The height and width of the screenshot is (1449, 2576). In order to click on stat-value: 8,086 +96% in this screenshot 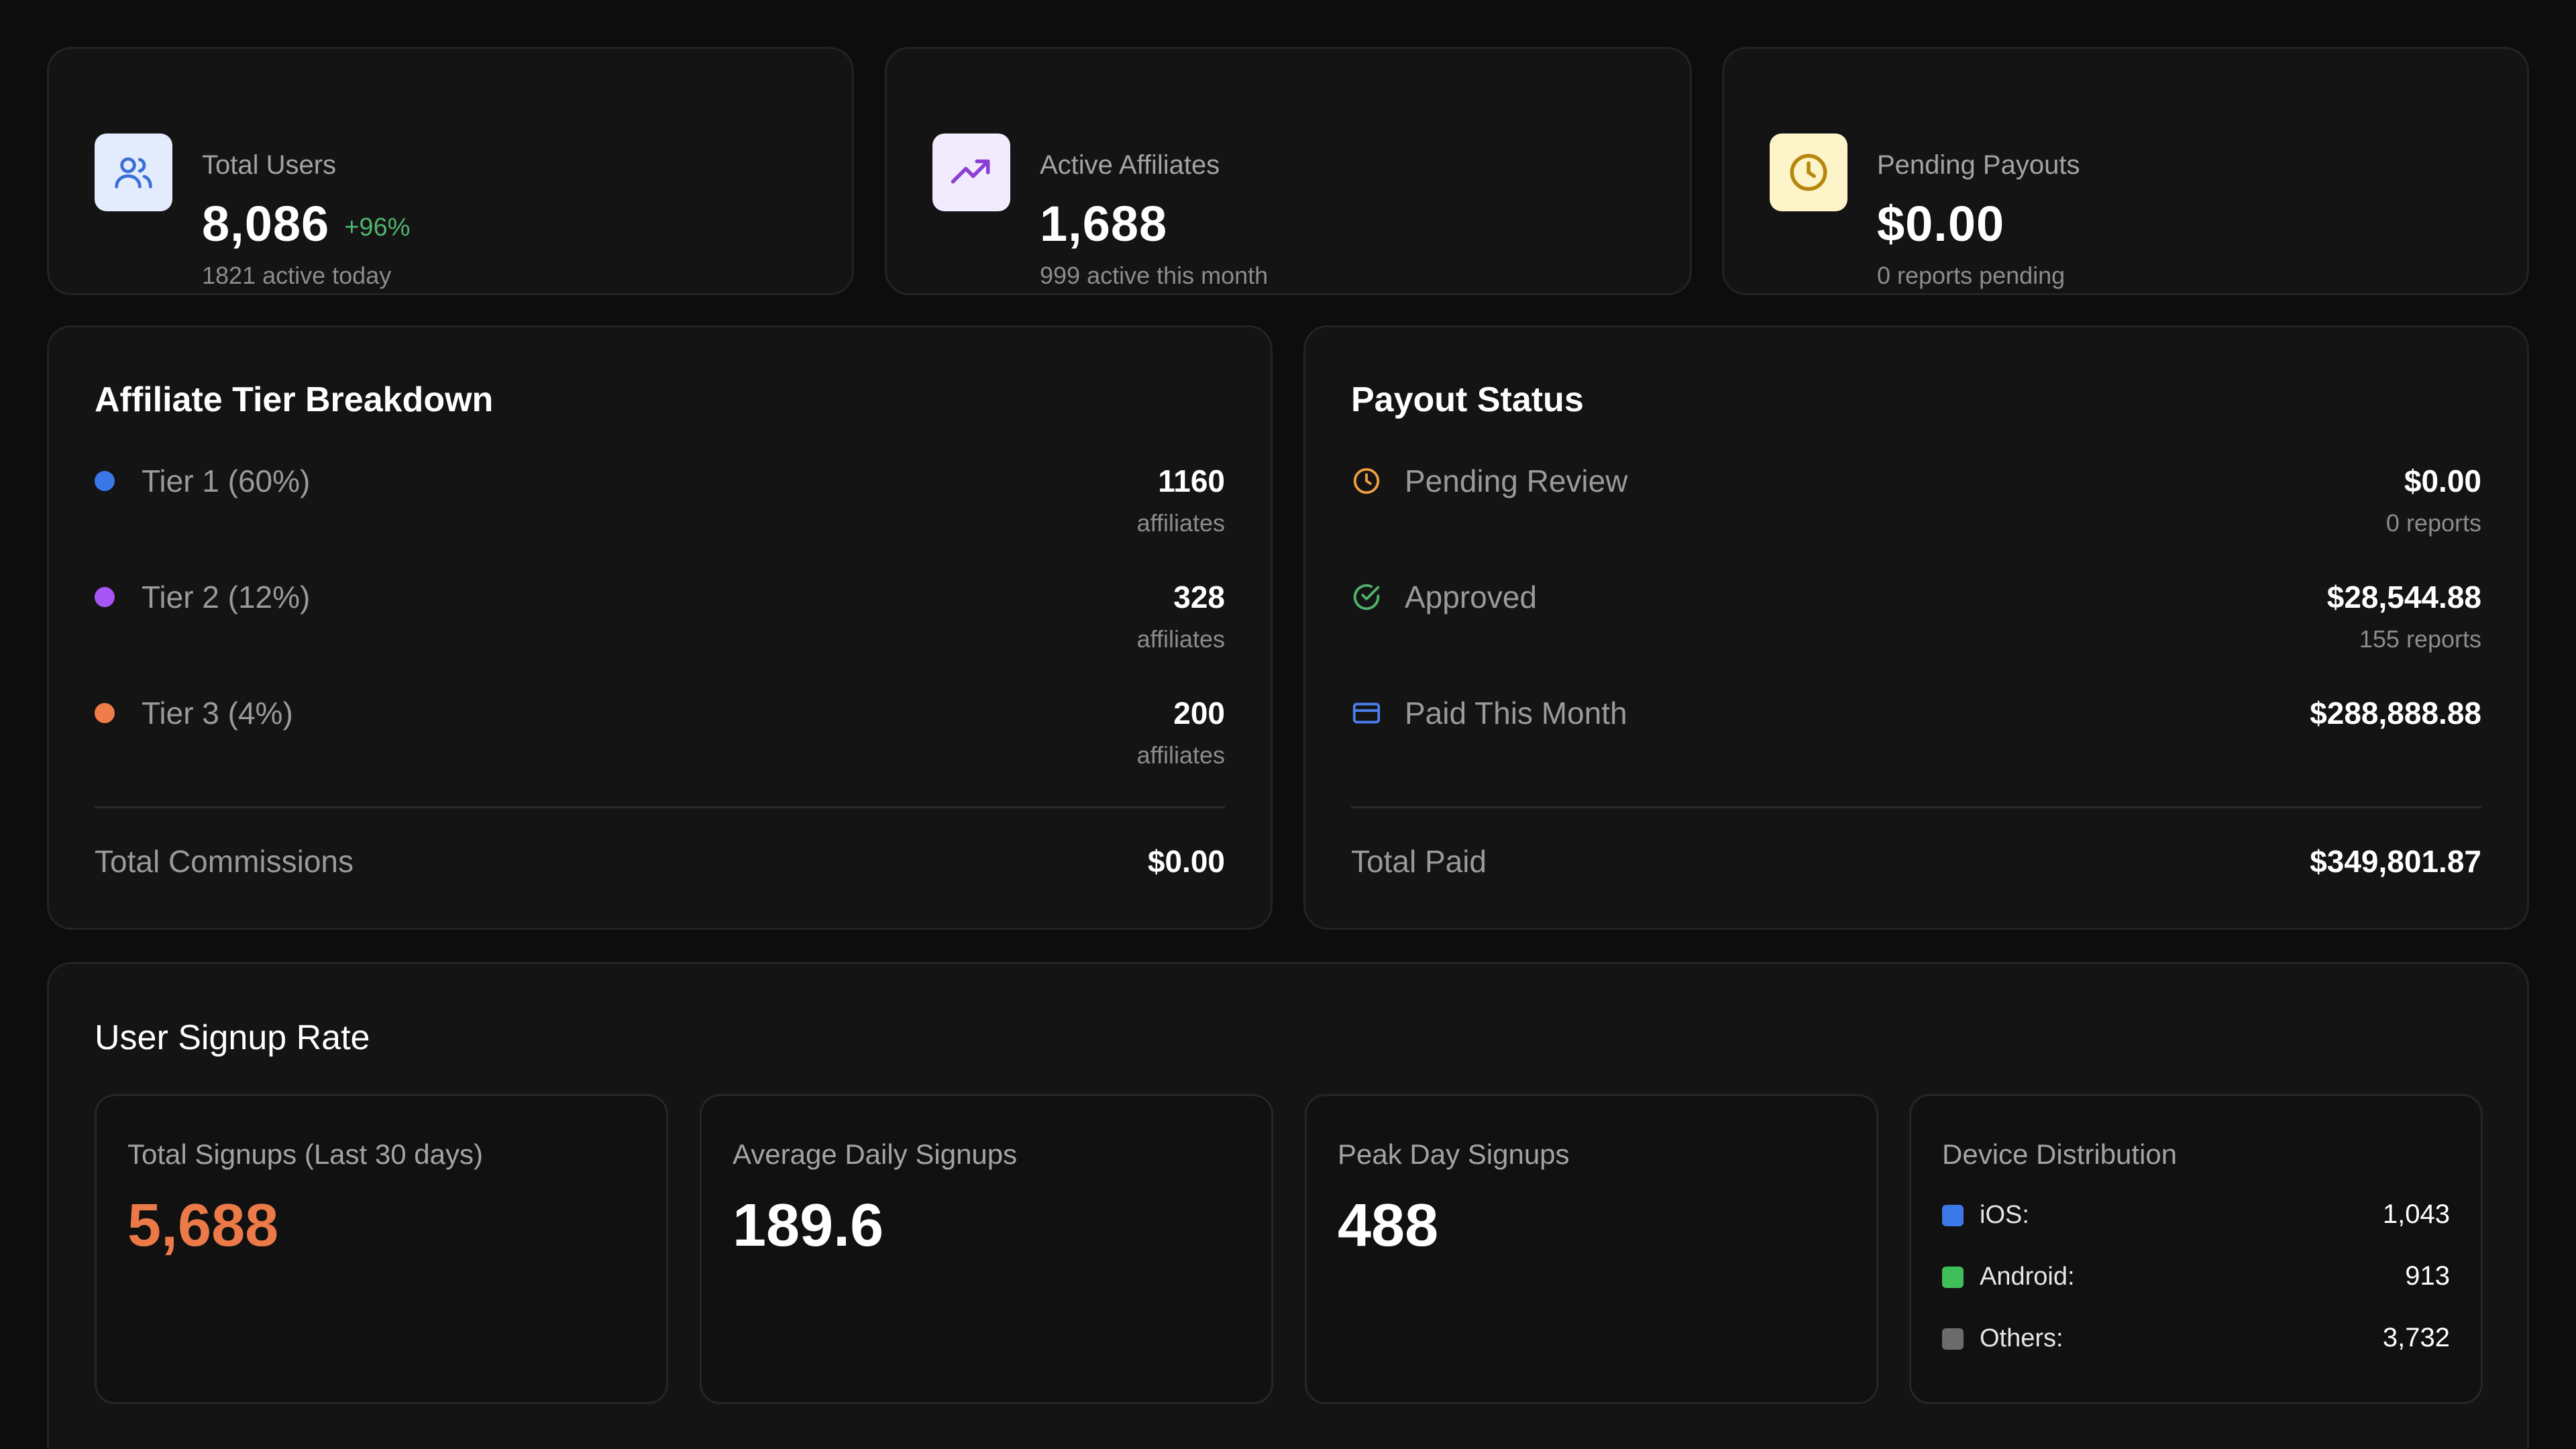, I will do `click(306, 224)`.